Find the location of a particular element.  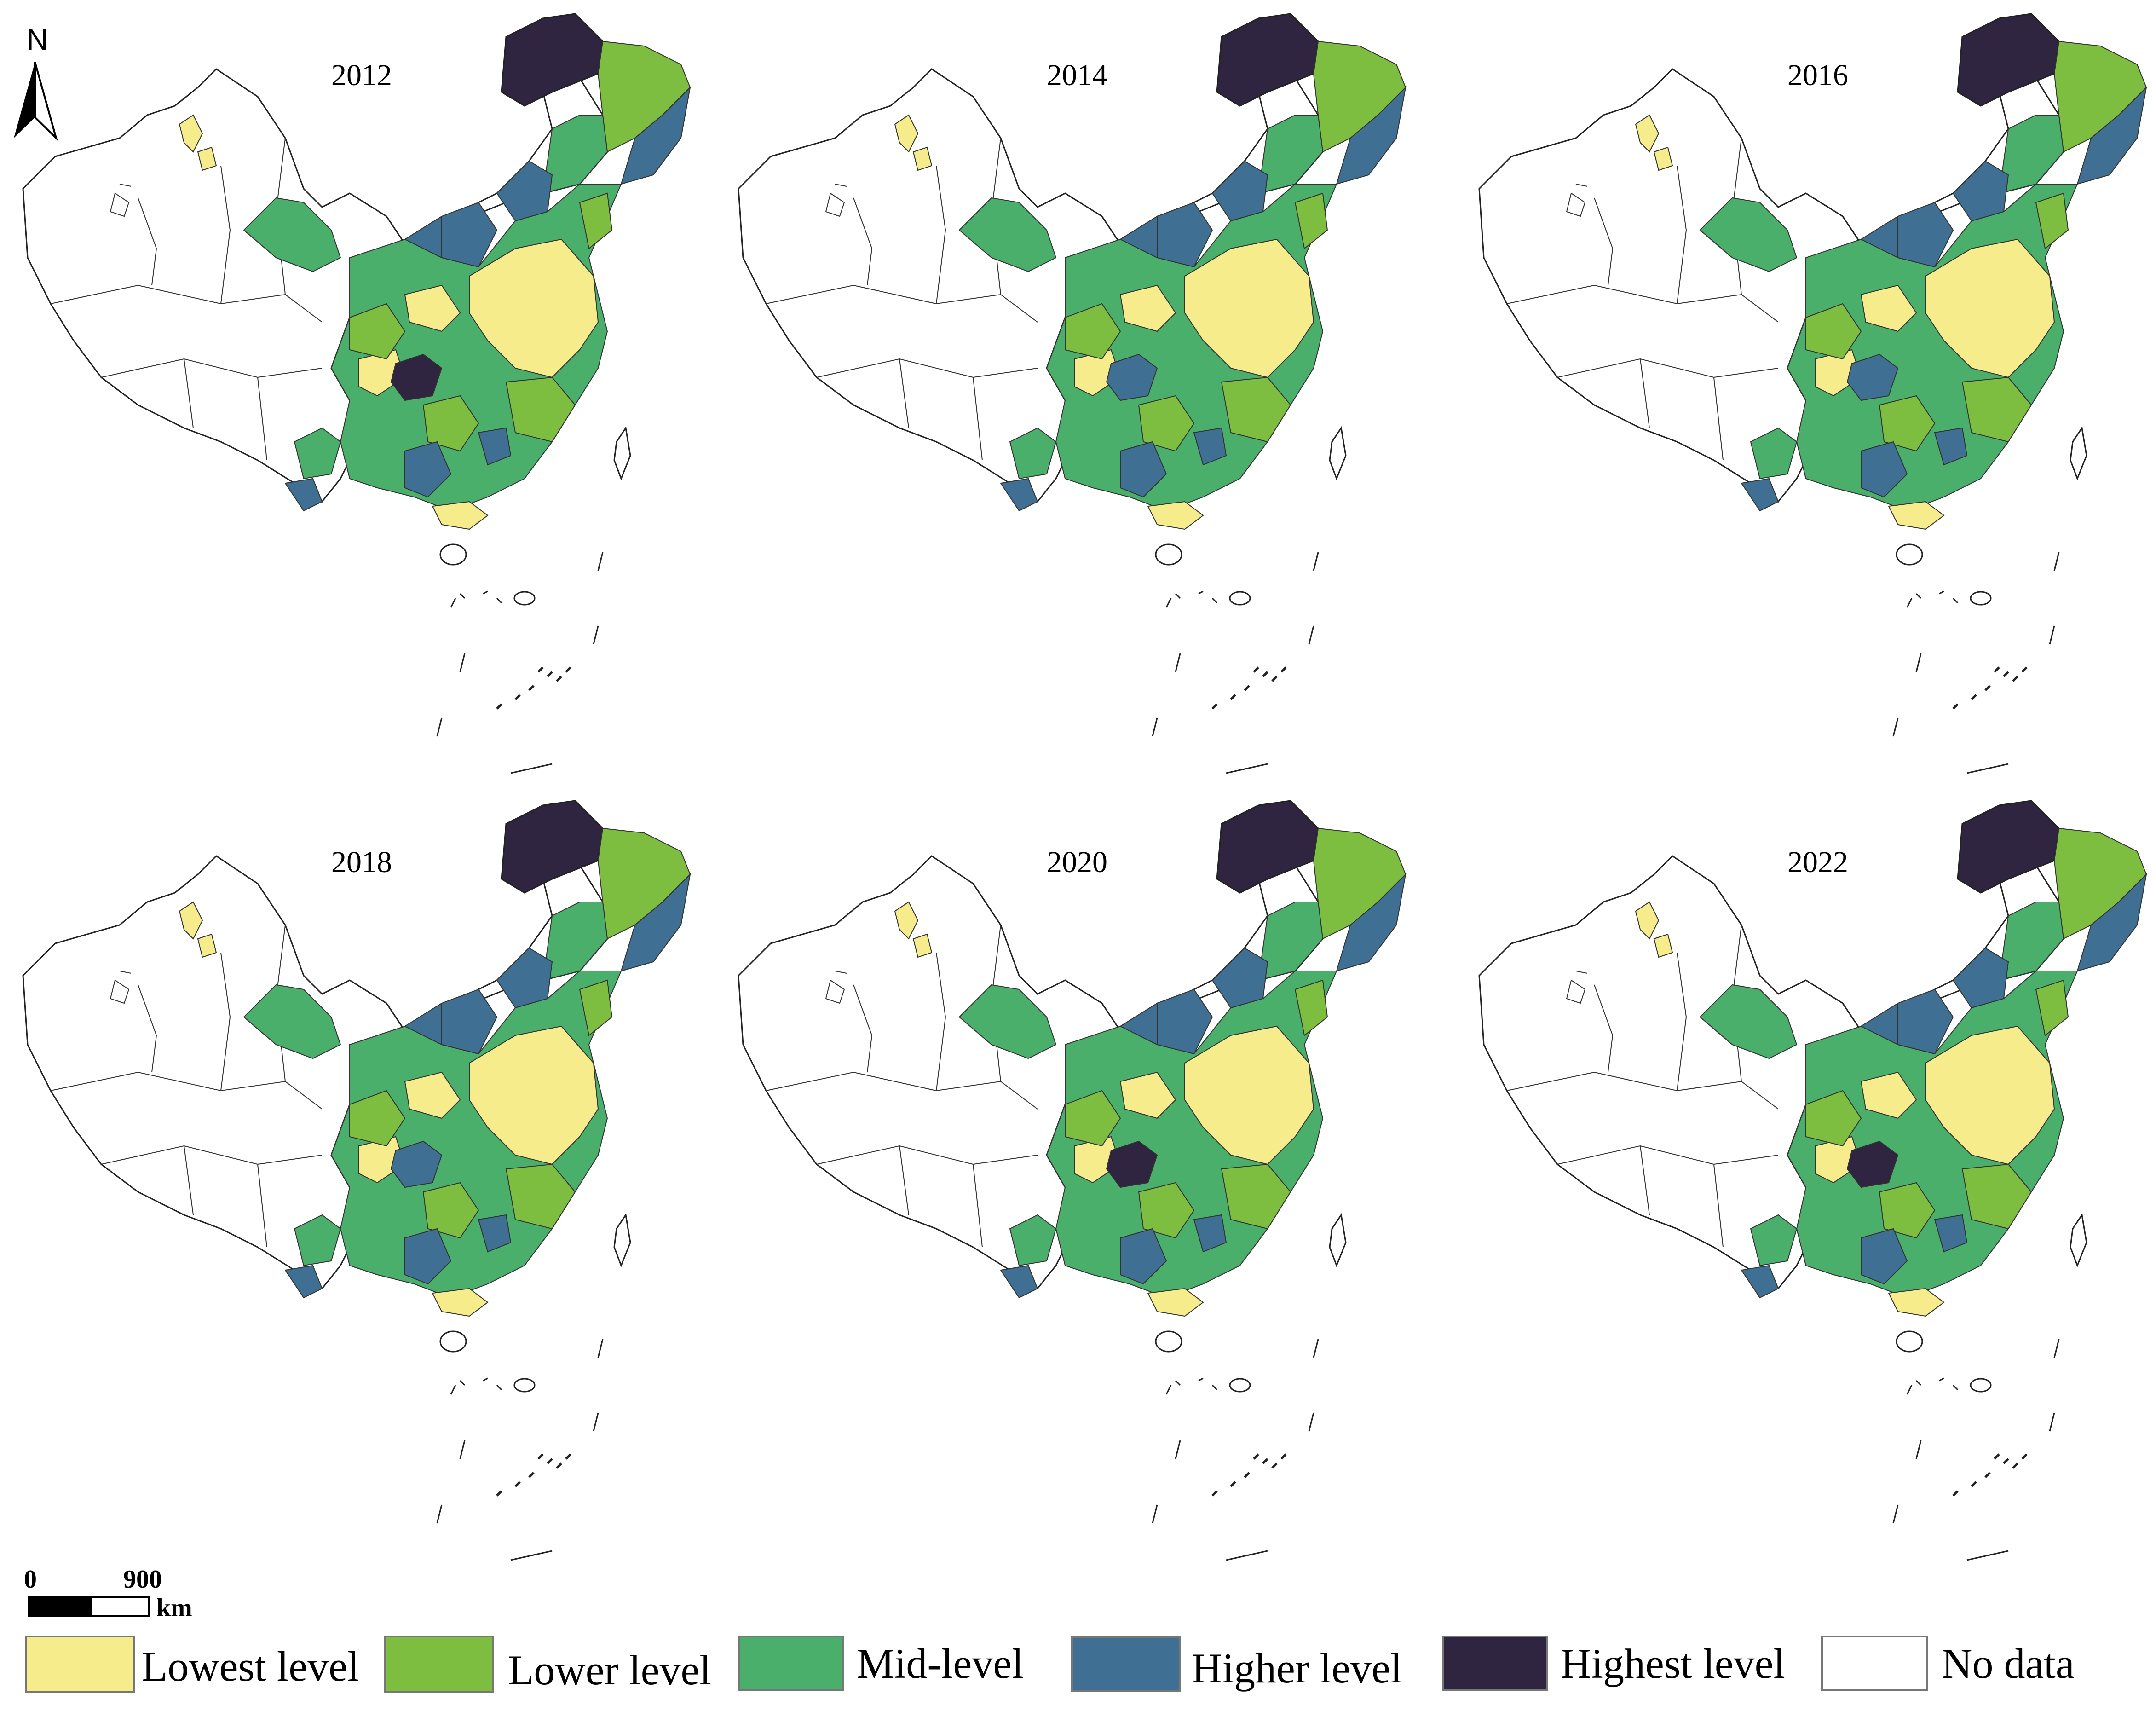

legend-item-no-data: No data is located at coordinates (1948, 1663).